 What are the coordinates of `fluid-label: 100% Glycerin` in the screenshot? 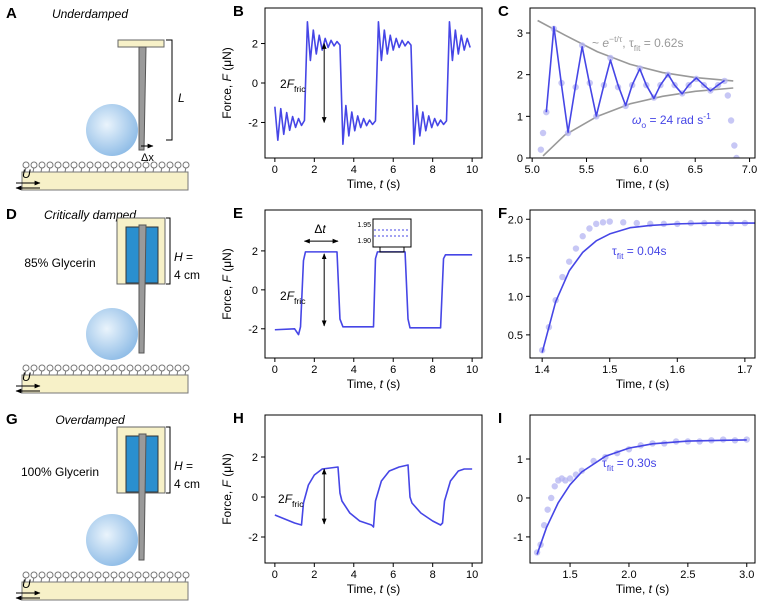 It's located at (60, 472).